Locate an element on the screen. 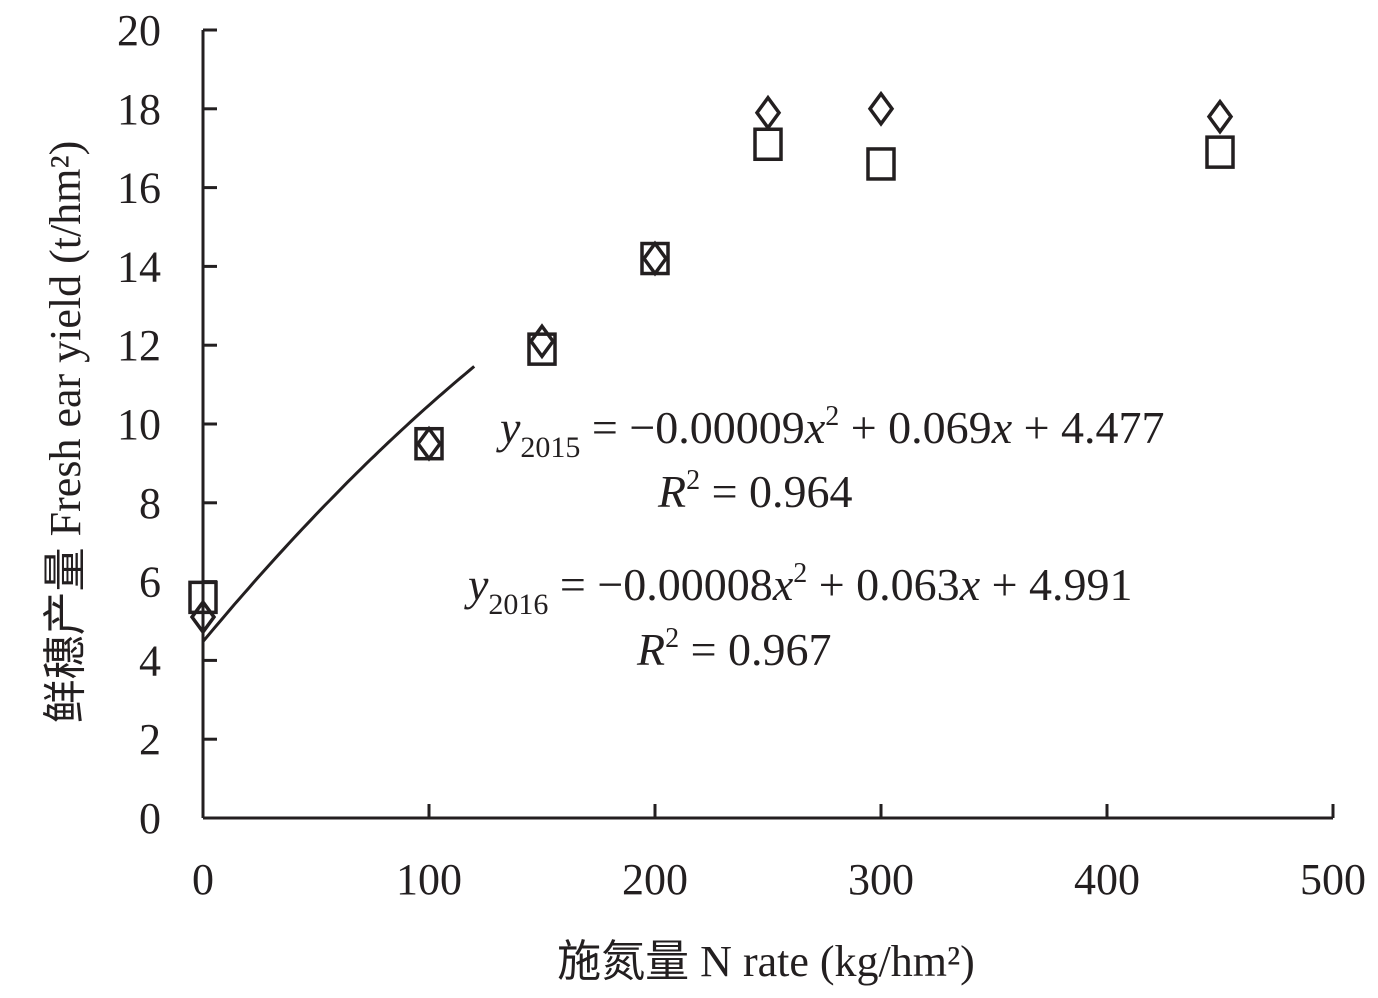  trendline-group is located at coordinates (338, 504).